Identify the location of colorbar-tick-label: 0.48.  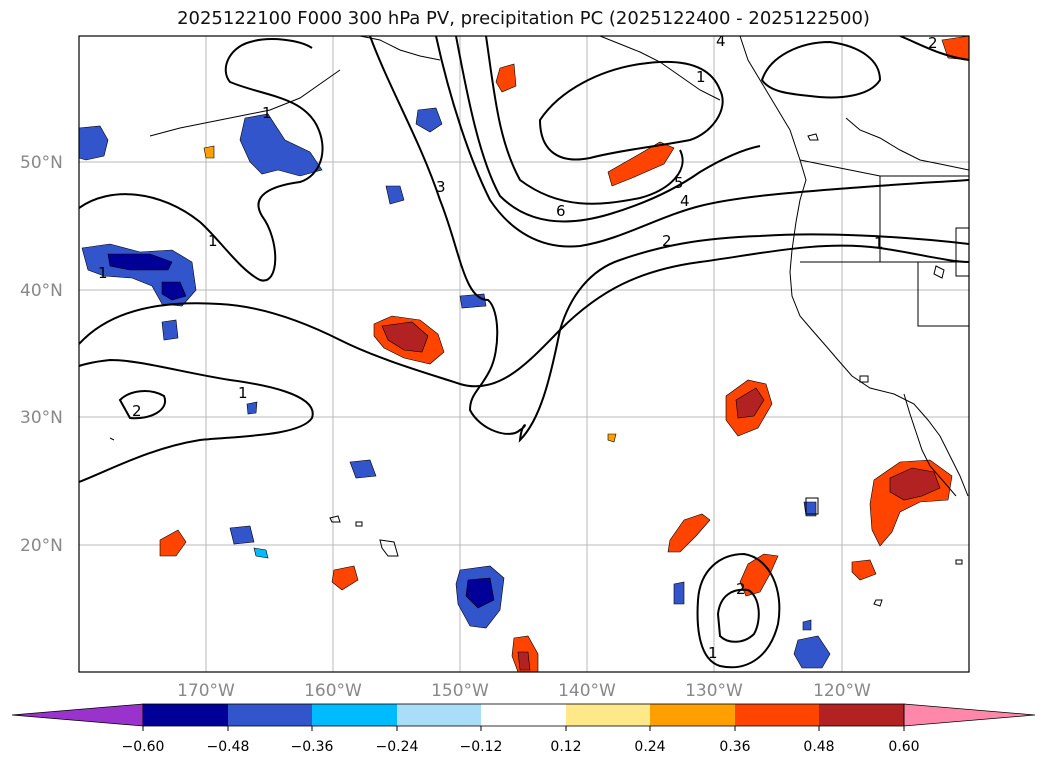
(818, 747).